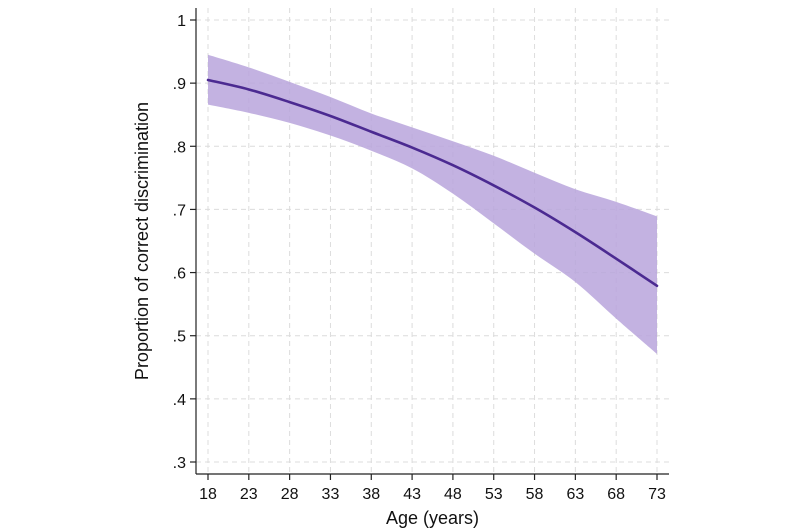  What do you see at coordinates (249, 494) in the screenshot?
I see `x-tick-label: 23` at bounding box center [249, 494].